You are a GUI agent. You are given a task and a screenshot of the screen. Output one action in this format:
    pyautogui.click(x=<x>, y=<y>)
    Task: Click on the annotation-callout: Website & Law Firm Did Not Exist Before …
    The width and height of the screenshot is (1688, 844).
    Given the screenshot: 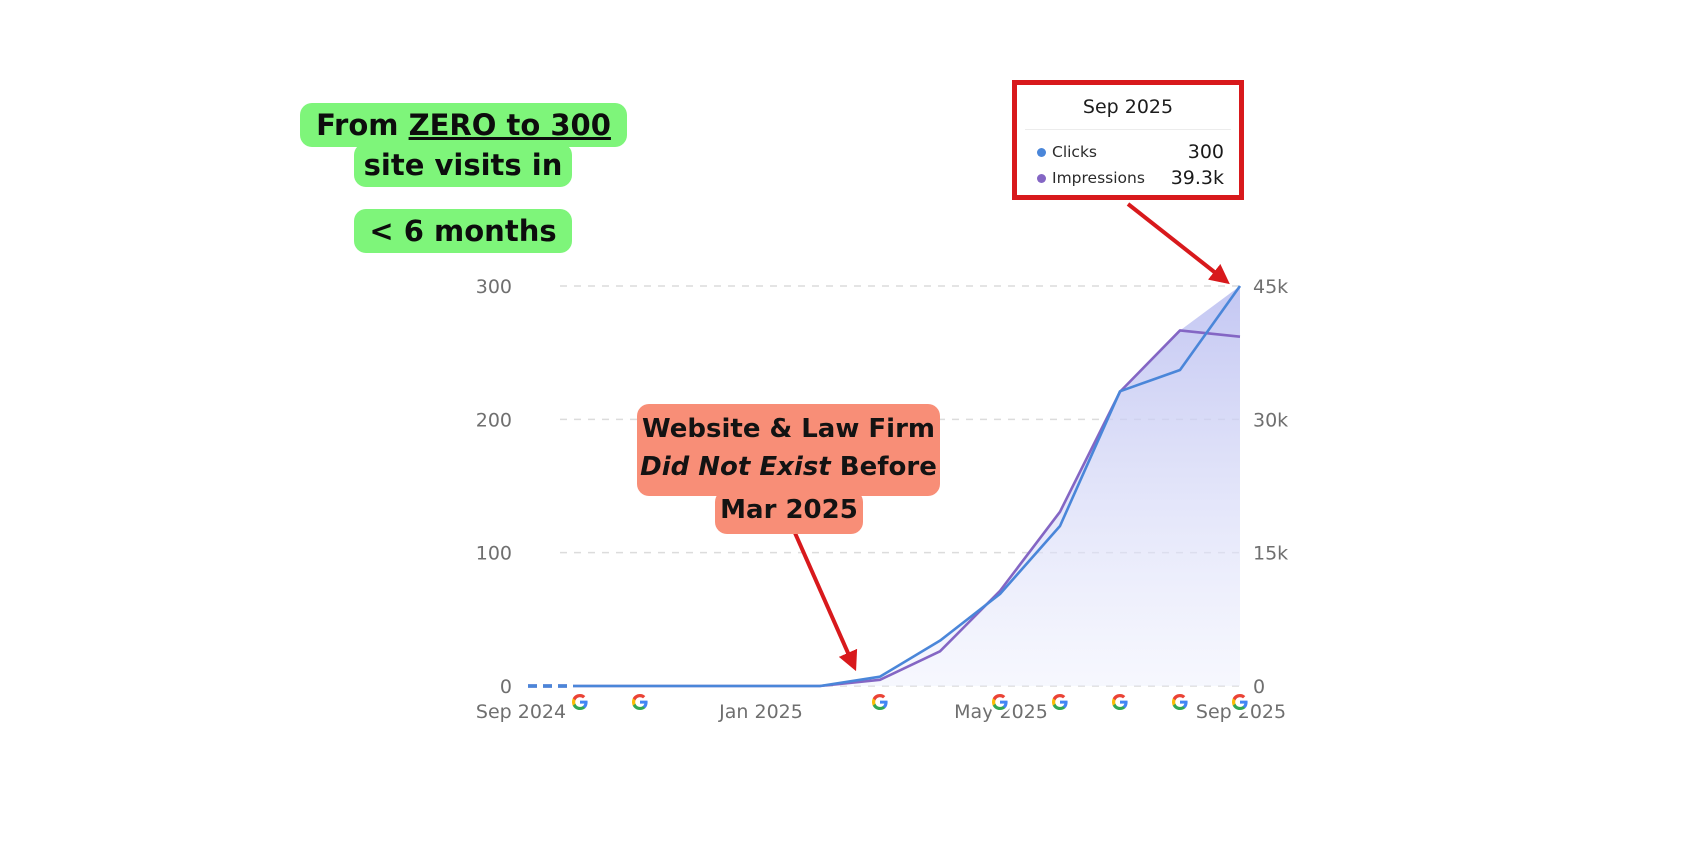 What is the action you would take?
    pyautogui.click(x=788, y=469)
    